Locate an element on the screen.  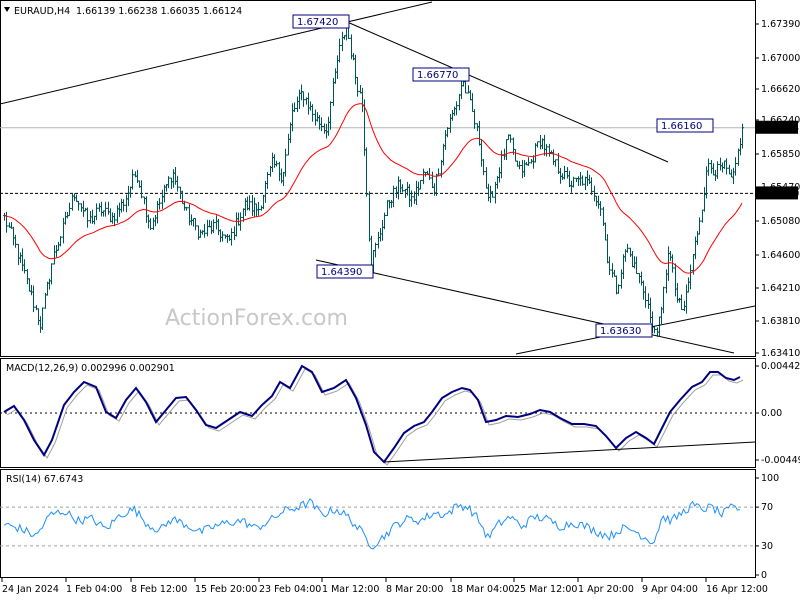
support-price-box is located at coordinates (777, 193).